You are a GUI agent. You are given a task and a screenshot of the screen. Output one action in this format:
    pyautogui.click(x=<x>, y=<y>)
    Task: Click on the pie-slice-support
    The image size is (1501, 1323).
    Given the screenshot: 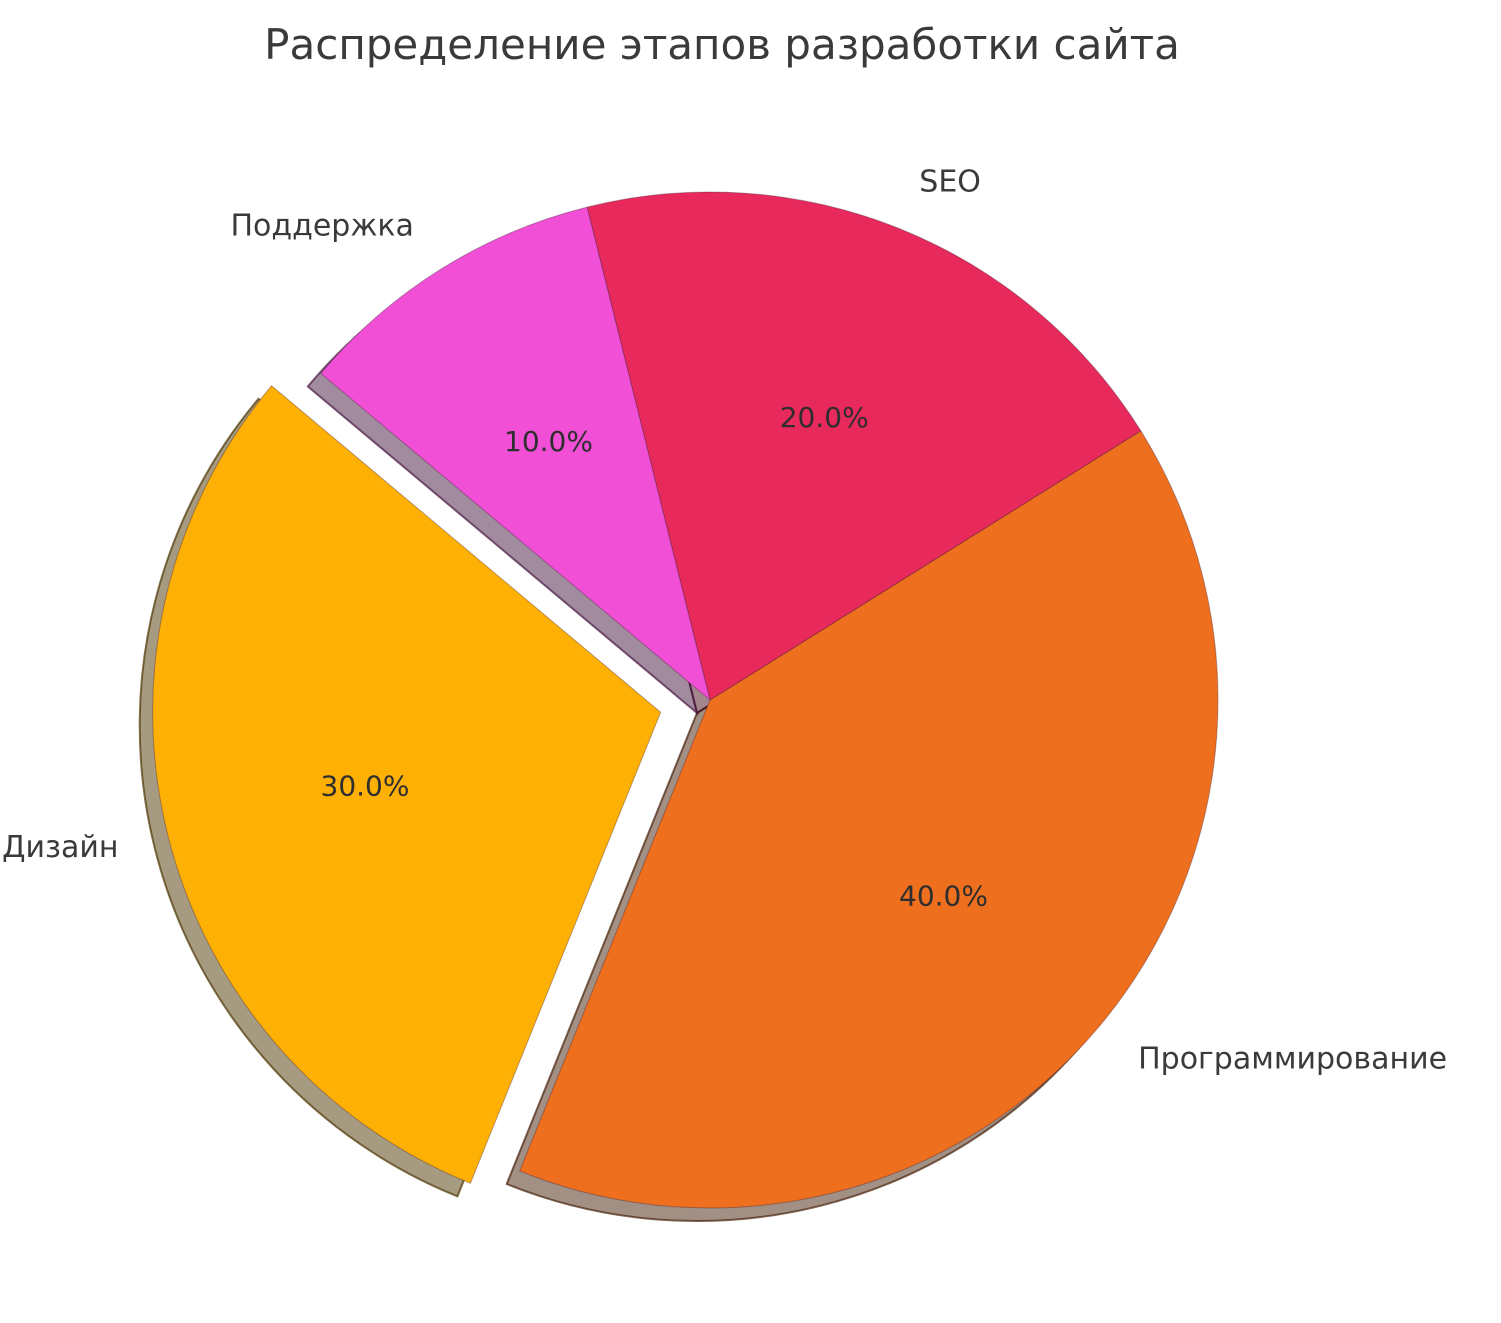 What is the action you would take?
    pyautogui.click(x=515, y=454)
    